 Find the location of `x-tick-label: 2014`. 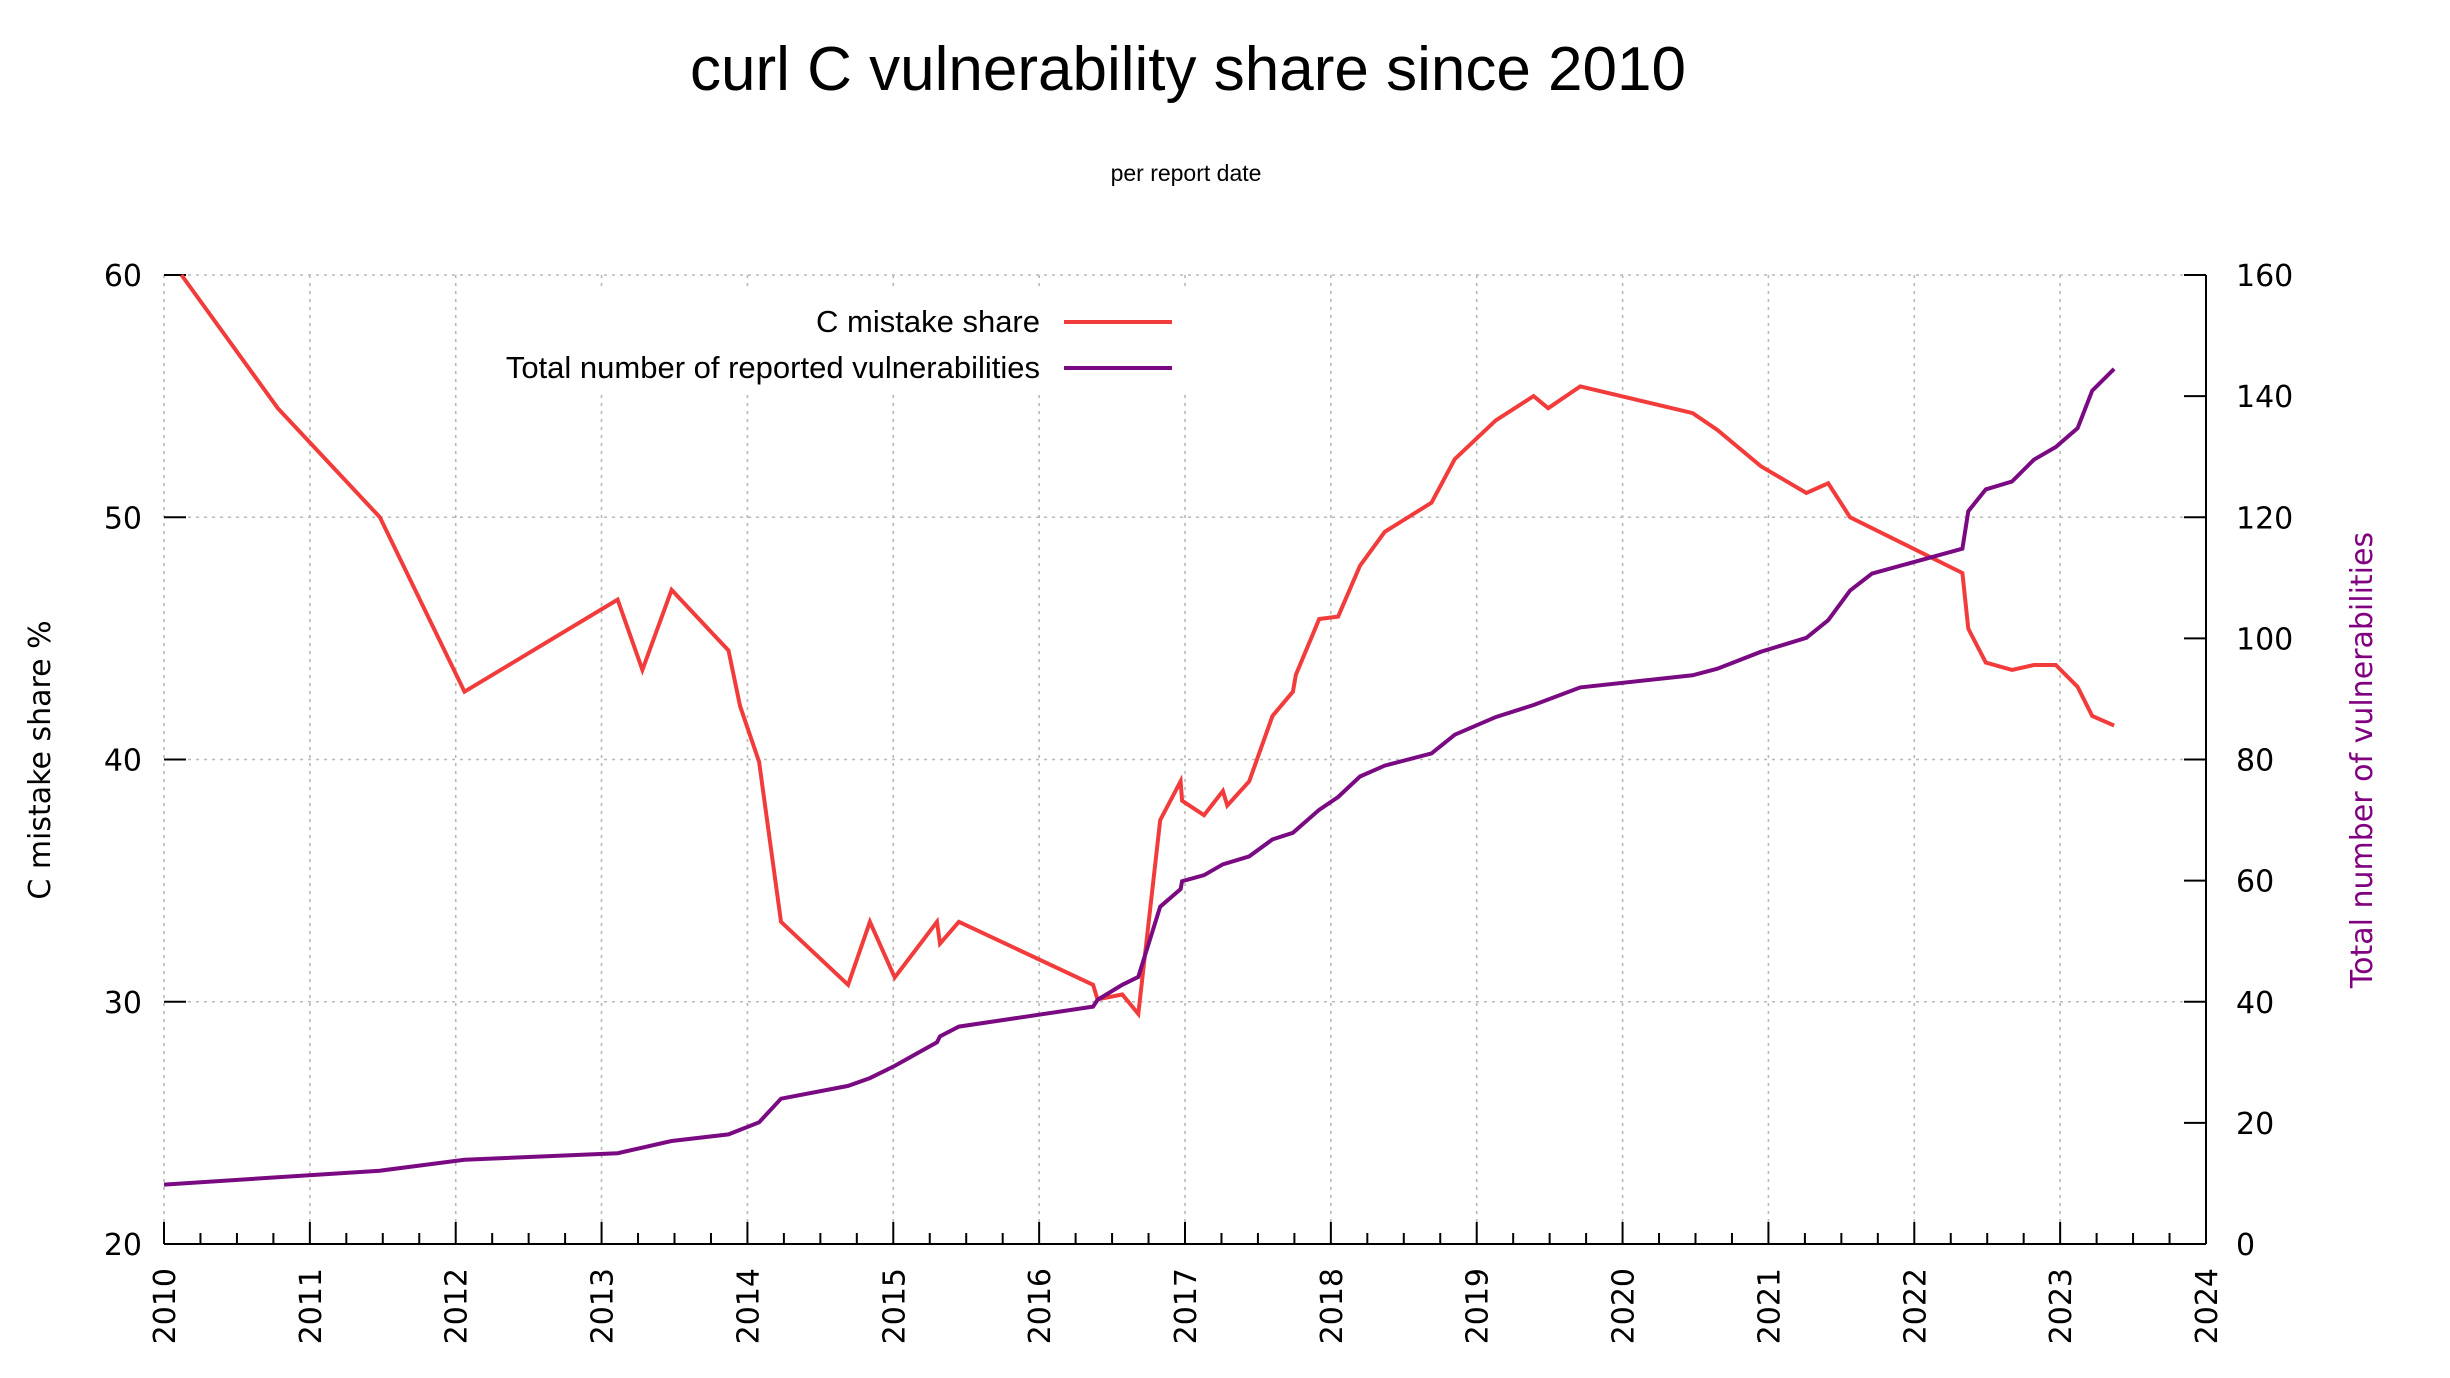

x-tick-label: 2014 is located at coordinates (748, 1306).